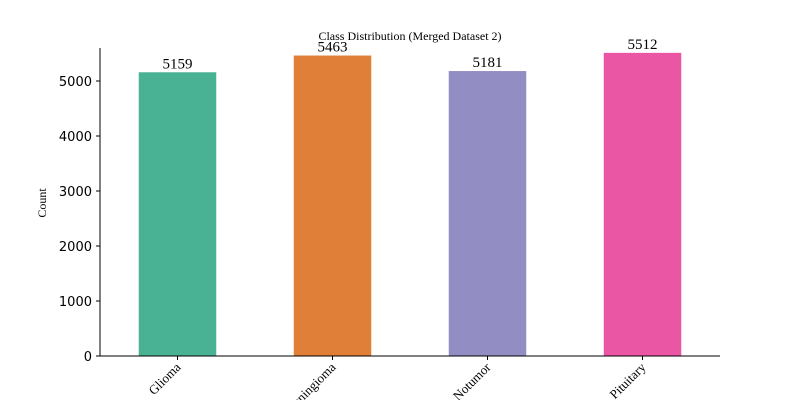  What do you see at coordinates (75, 137) in the screenshot?
I see `y-tick-label: 4000` at bounding box center [75, 137].